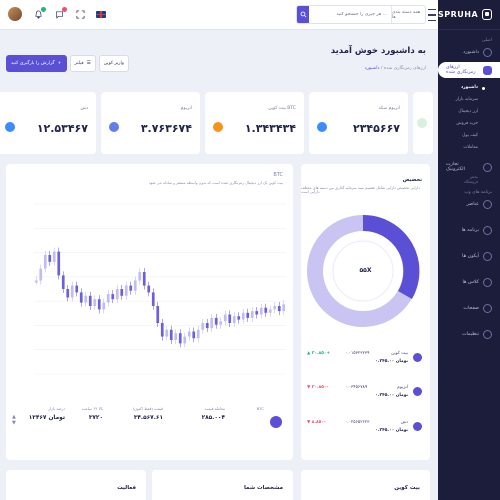  I want to click on footer-key: معامله قیمت, so click(214, 408).